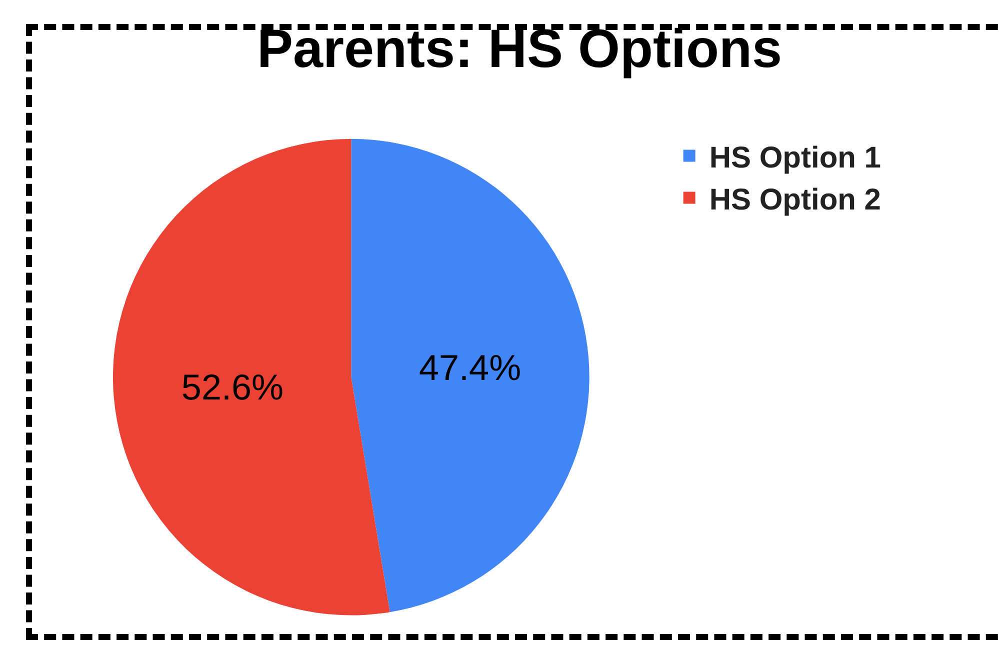 This screenshot has width=999, height=649. I want to click on legend-label: HS Option 2, so click(795, 200).